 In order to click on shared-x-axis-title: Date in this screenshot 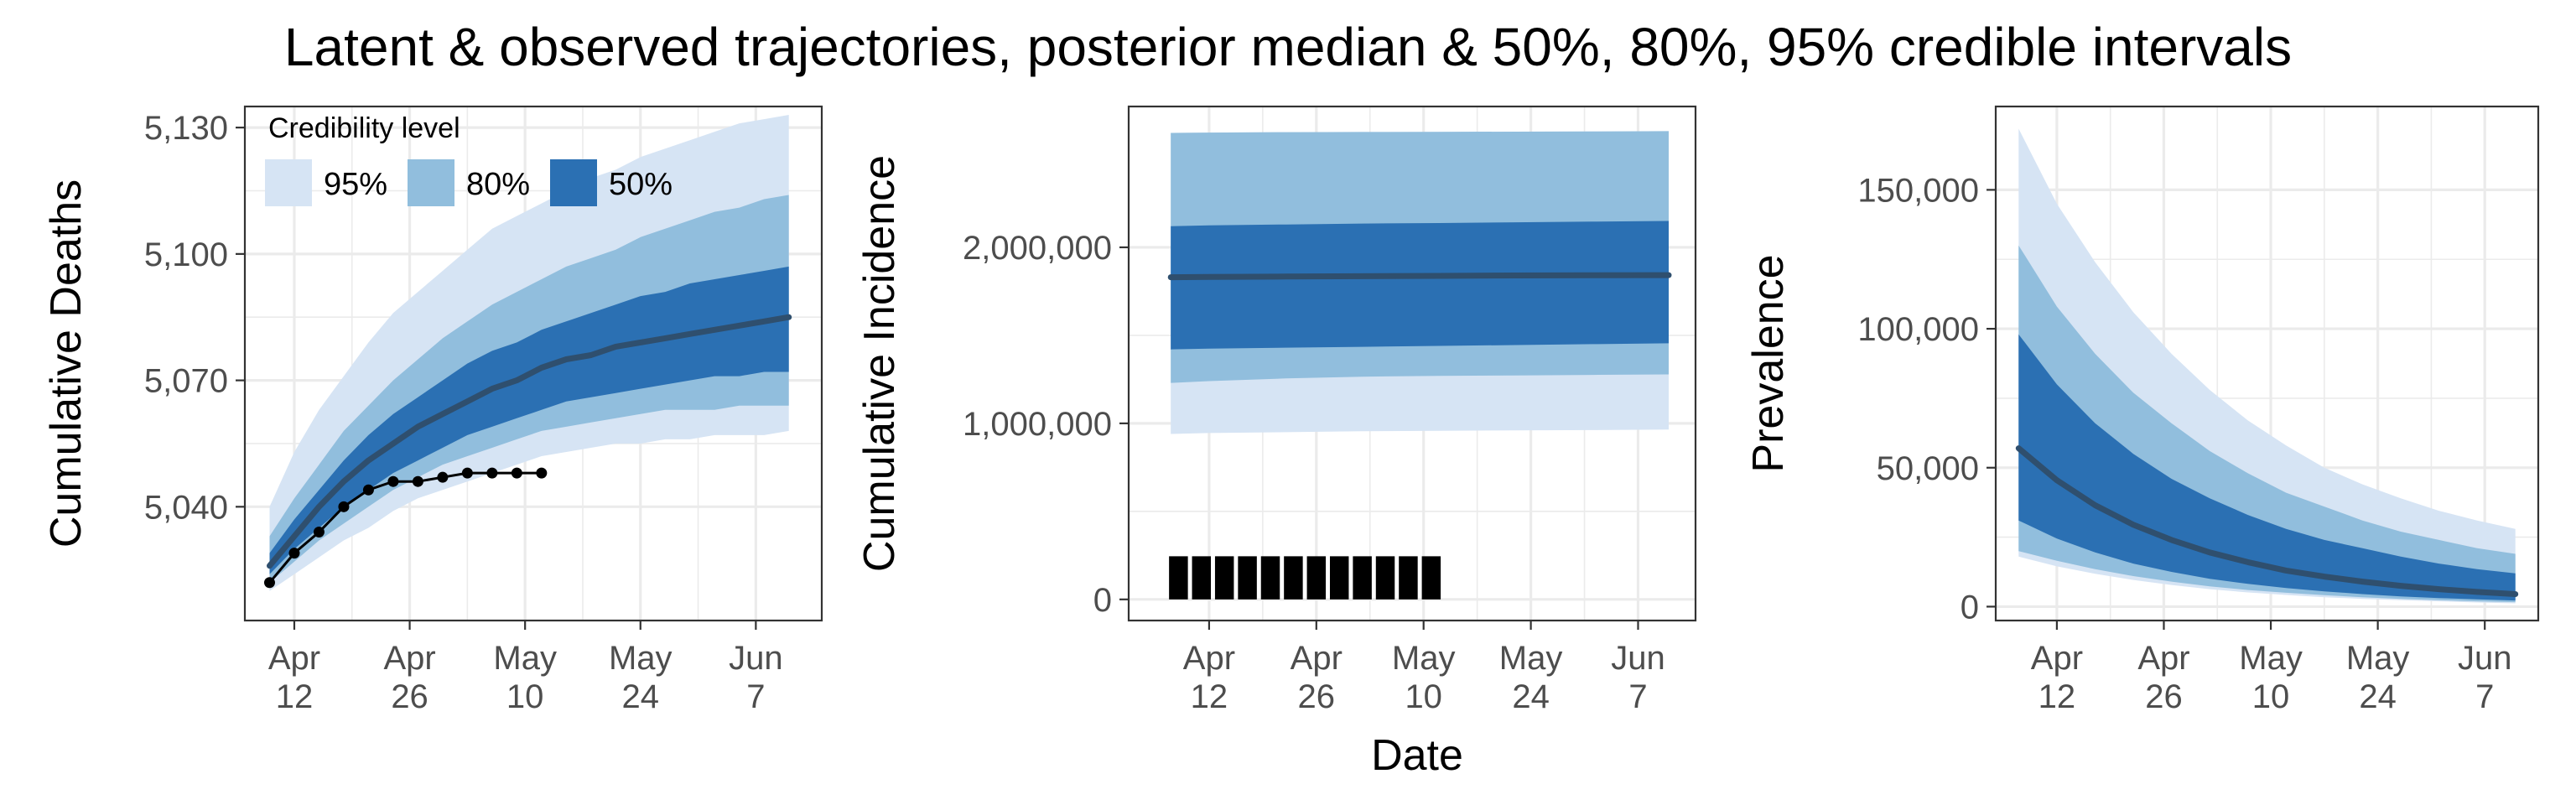, I will do `click(1417, 755)`.